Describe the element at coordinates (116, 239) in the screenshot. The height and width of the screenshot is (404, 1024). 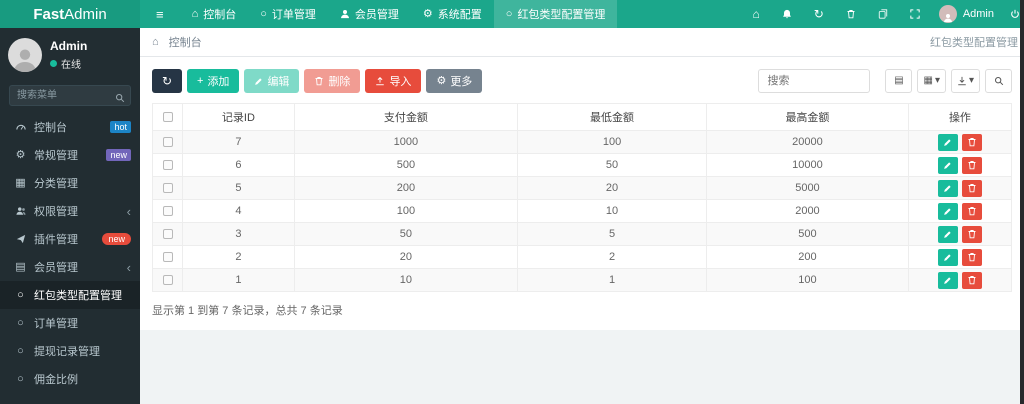
I see `menu-badge: new` at that location.